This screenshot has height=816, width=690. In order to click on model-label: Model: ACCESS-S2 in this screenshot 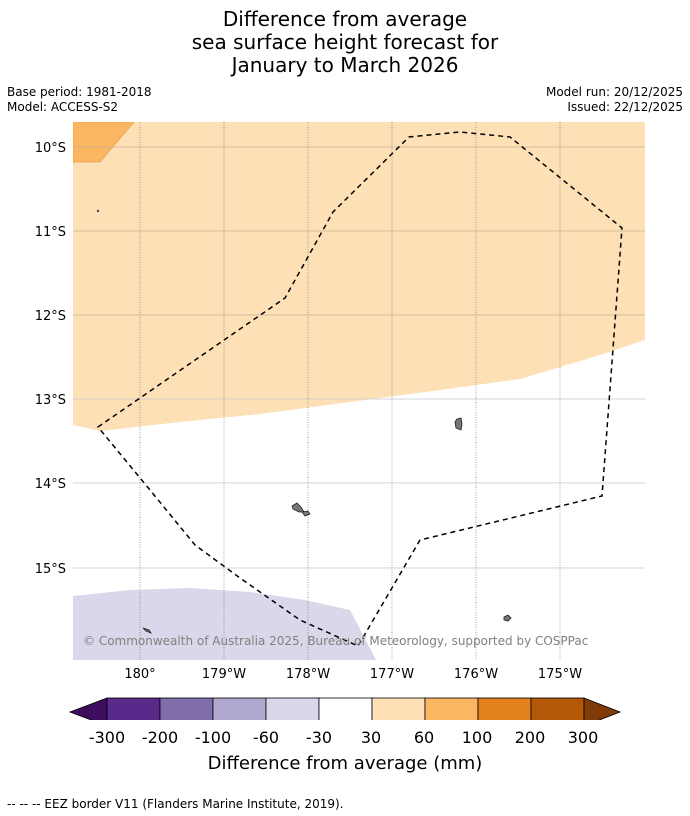, I will do `click(63, 107)`.